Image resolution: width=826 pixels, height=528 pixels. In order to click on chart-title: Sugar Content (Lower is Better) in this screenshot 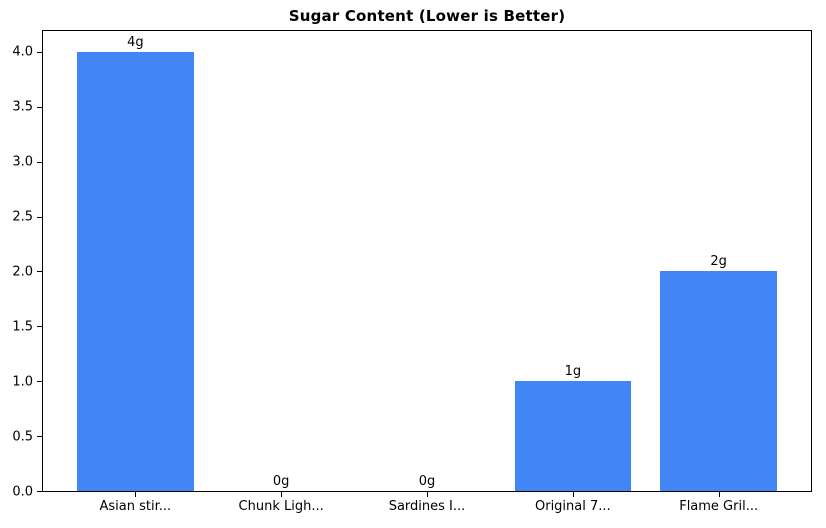, I will do `click(427, 16)`.